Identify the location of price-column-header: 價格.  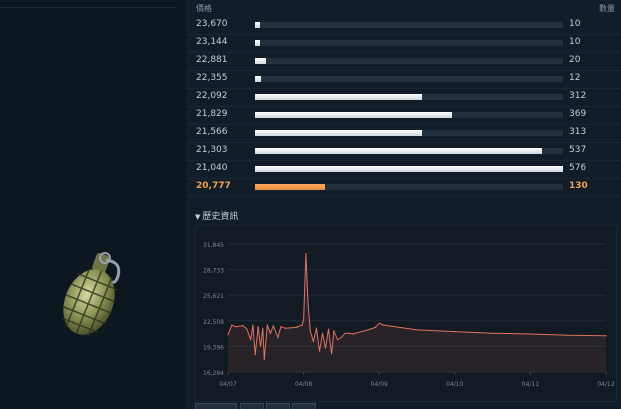
(204, 8).